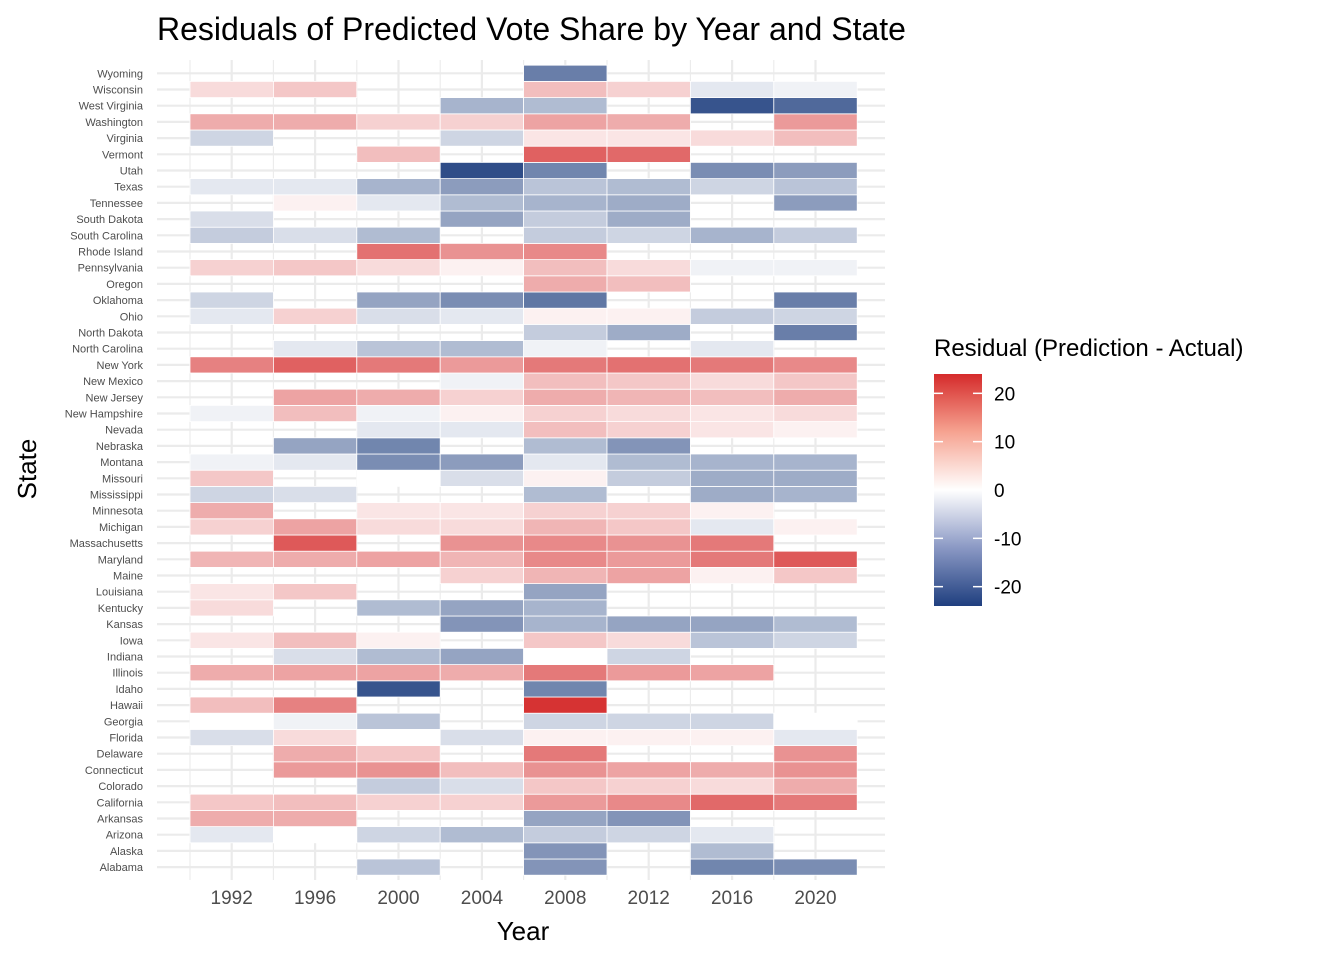  Describe the element at coordinates (118, 91) in the screenshot. I see `state-tick-label: Wisconsin` at that location.